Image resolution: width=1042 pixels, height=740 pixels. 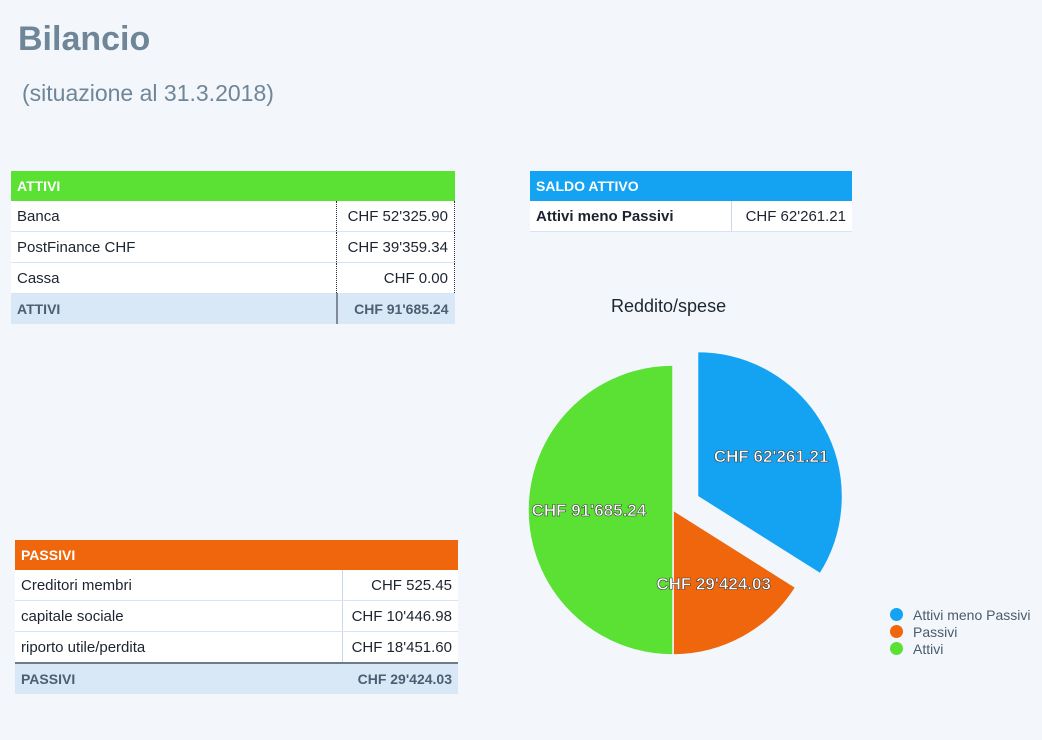 What do you see at coordinates (713, 584) in the screenshot?
I see `pie-data-label: CHF 29'424.03` at bounding box center [713, 584].